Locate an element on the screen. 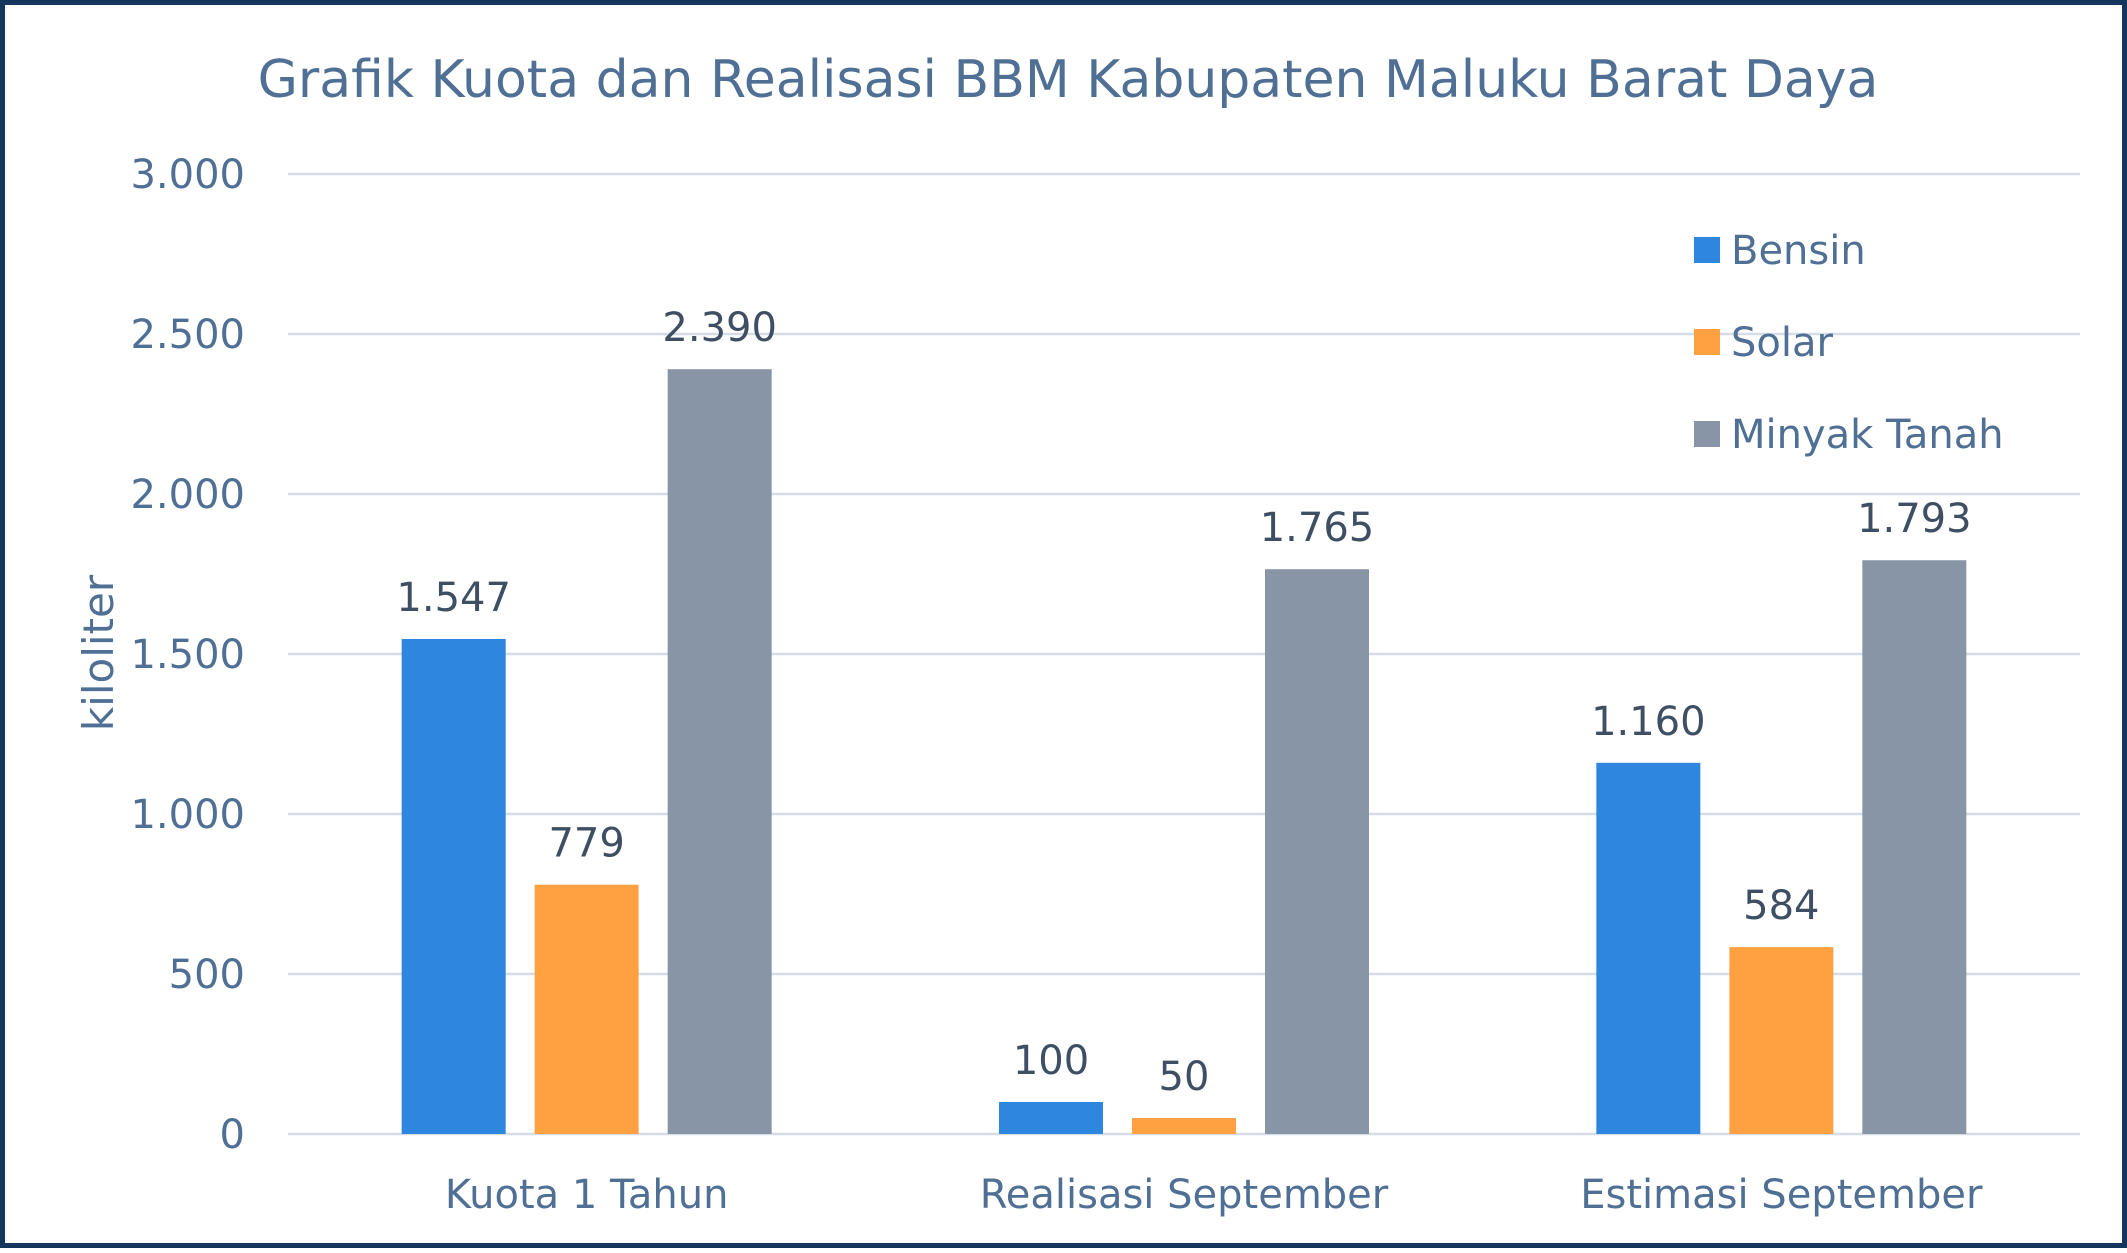 This screenshot has height=1253, width=2127. y-tick-label: 1.500 is located at coordinates (187, 655).